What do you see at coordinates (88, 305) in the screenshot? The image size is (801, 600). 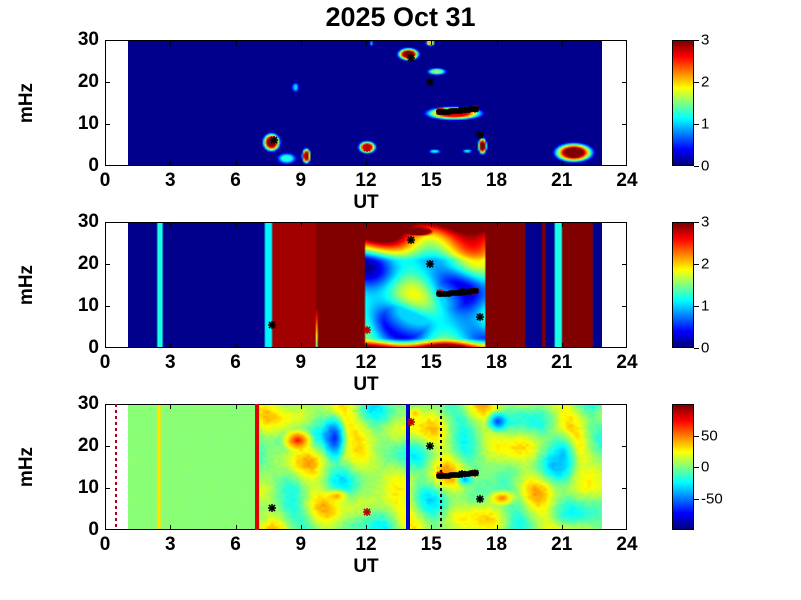 I see `panel-2-yticklabel: 10` at bounding box center [88, 305].